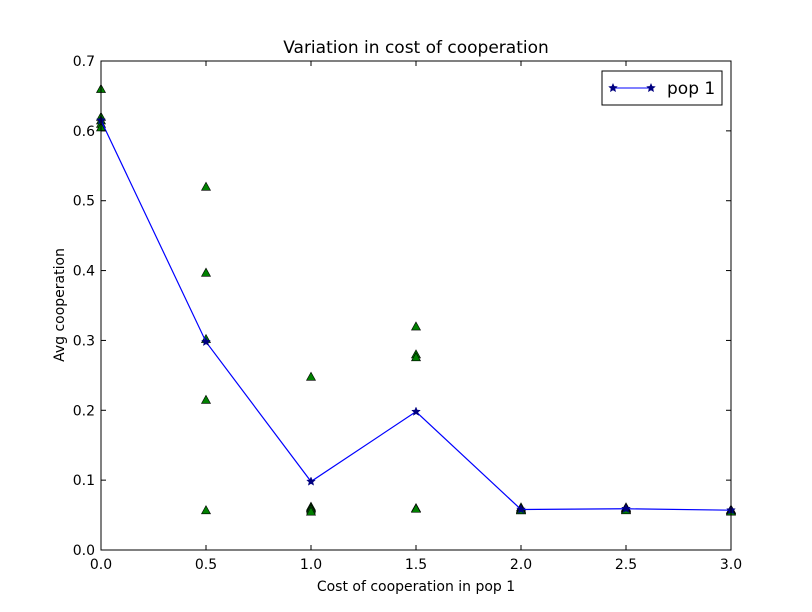 This screenshot has height=612, width=812. What do you see at coordinates (84, 272) in the screenshot?
I see `y-tick-label: 0.4` at bounding box center [84, 272].